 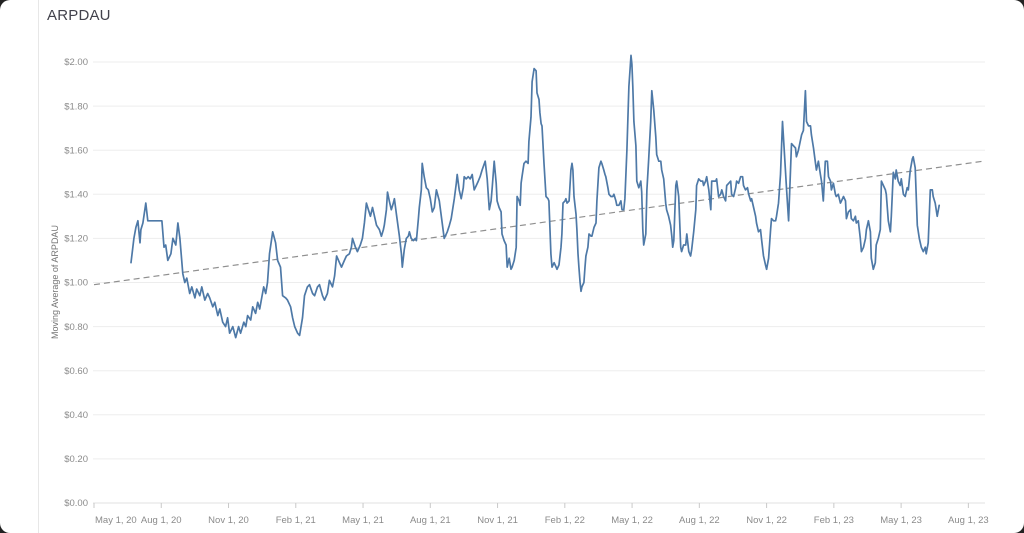 I want to click on y-tick-label: $1.60, so click(x=76, y=150).